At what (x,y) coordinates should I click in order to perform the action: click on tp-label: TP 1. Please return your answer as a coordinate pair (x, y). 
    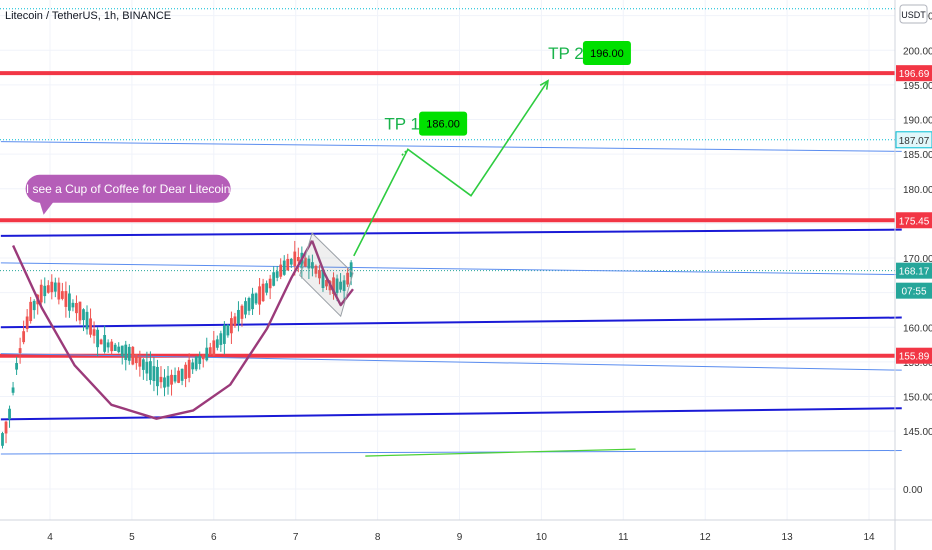
    Looking at the image, I should click on (402, 124).